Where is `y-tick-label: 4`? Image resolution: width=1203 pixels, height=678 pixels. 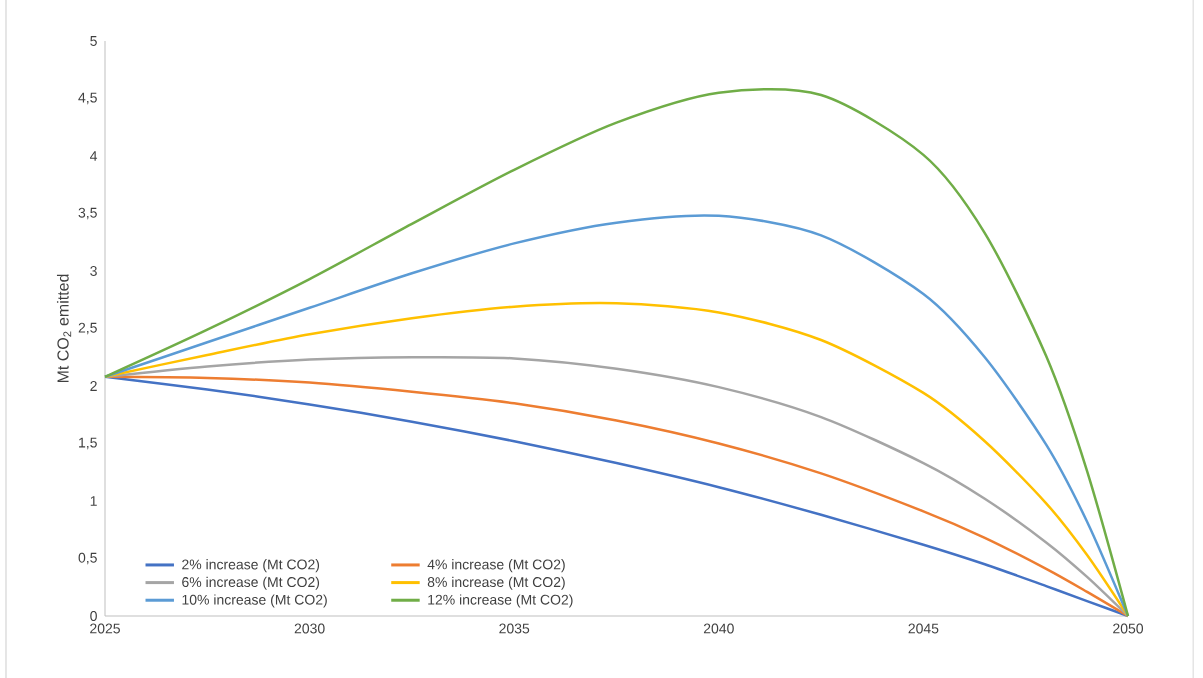
y-tick-label: 4 is located at coordinates (94, 156).